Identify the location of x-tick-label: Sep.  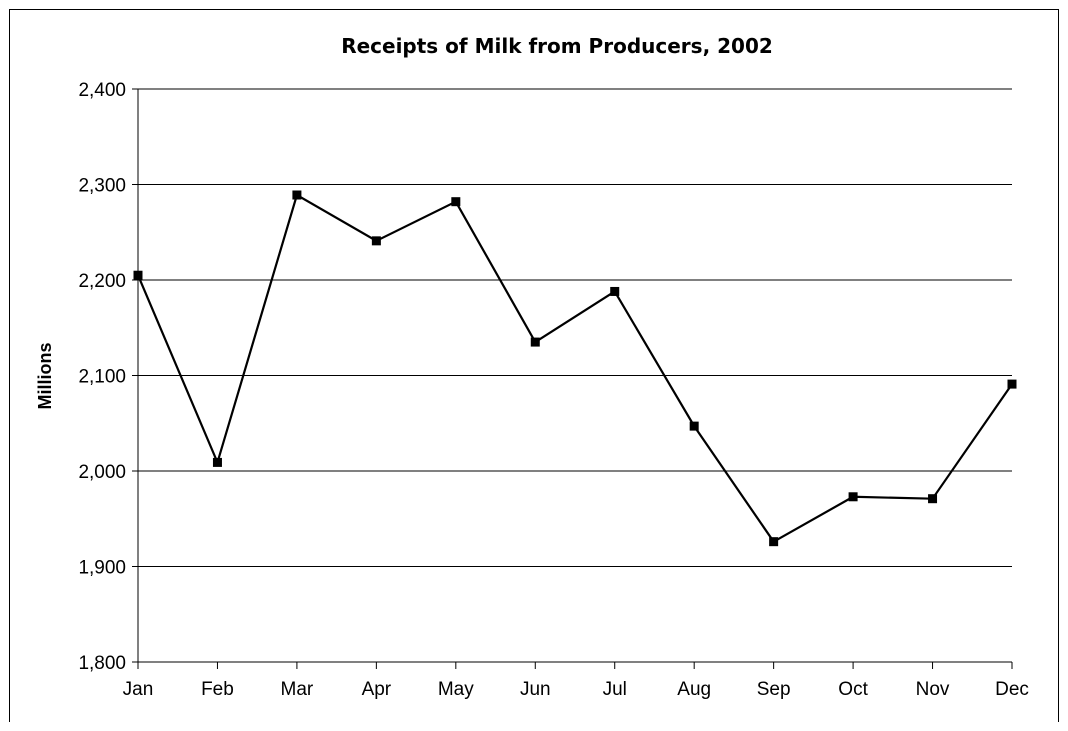
(774, 689).